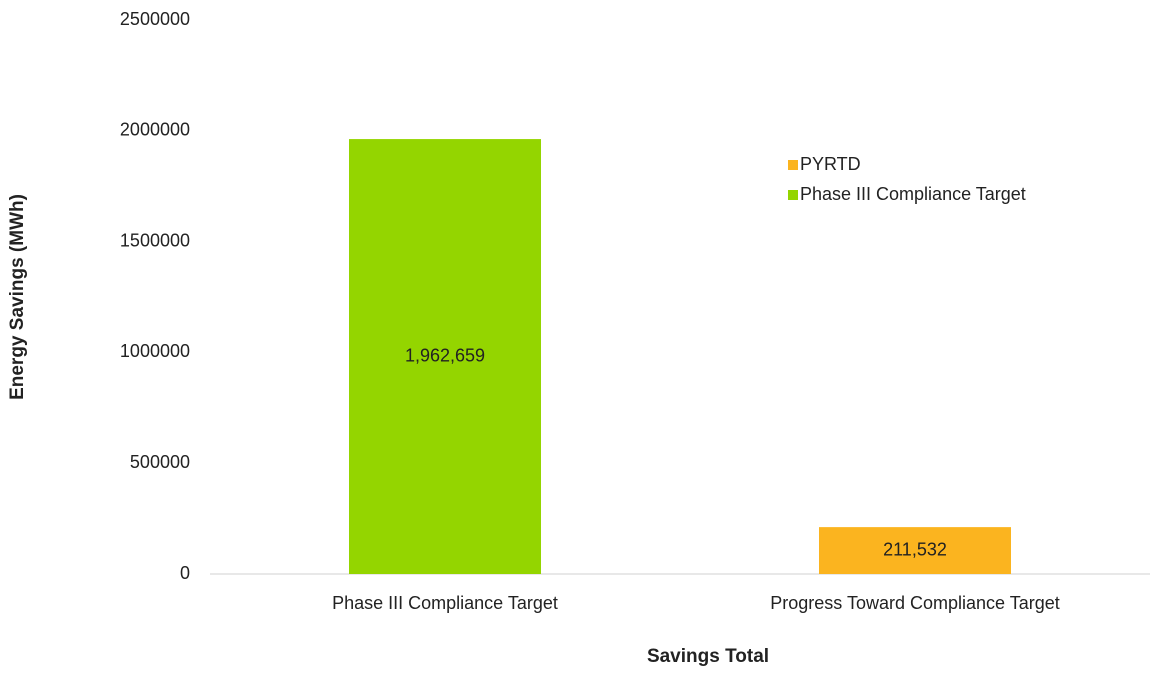  I want to click on y-tick-label: 1000000, so click(155, 351).